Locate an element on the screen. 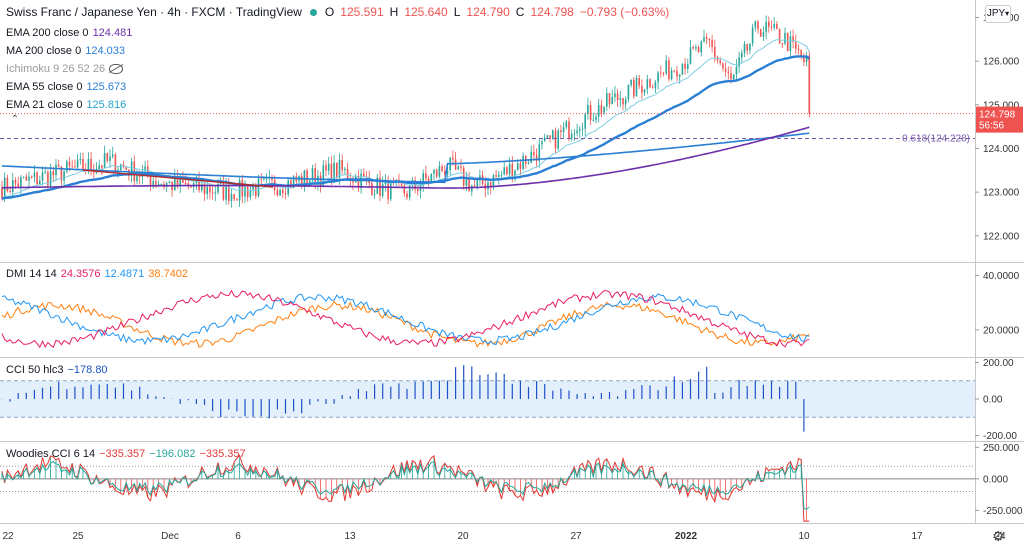  dmi-minus-value: 12.4871 is located at coordinates (124, 274).